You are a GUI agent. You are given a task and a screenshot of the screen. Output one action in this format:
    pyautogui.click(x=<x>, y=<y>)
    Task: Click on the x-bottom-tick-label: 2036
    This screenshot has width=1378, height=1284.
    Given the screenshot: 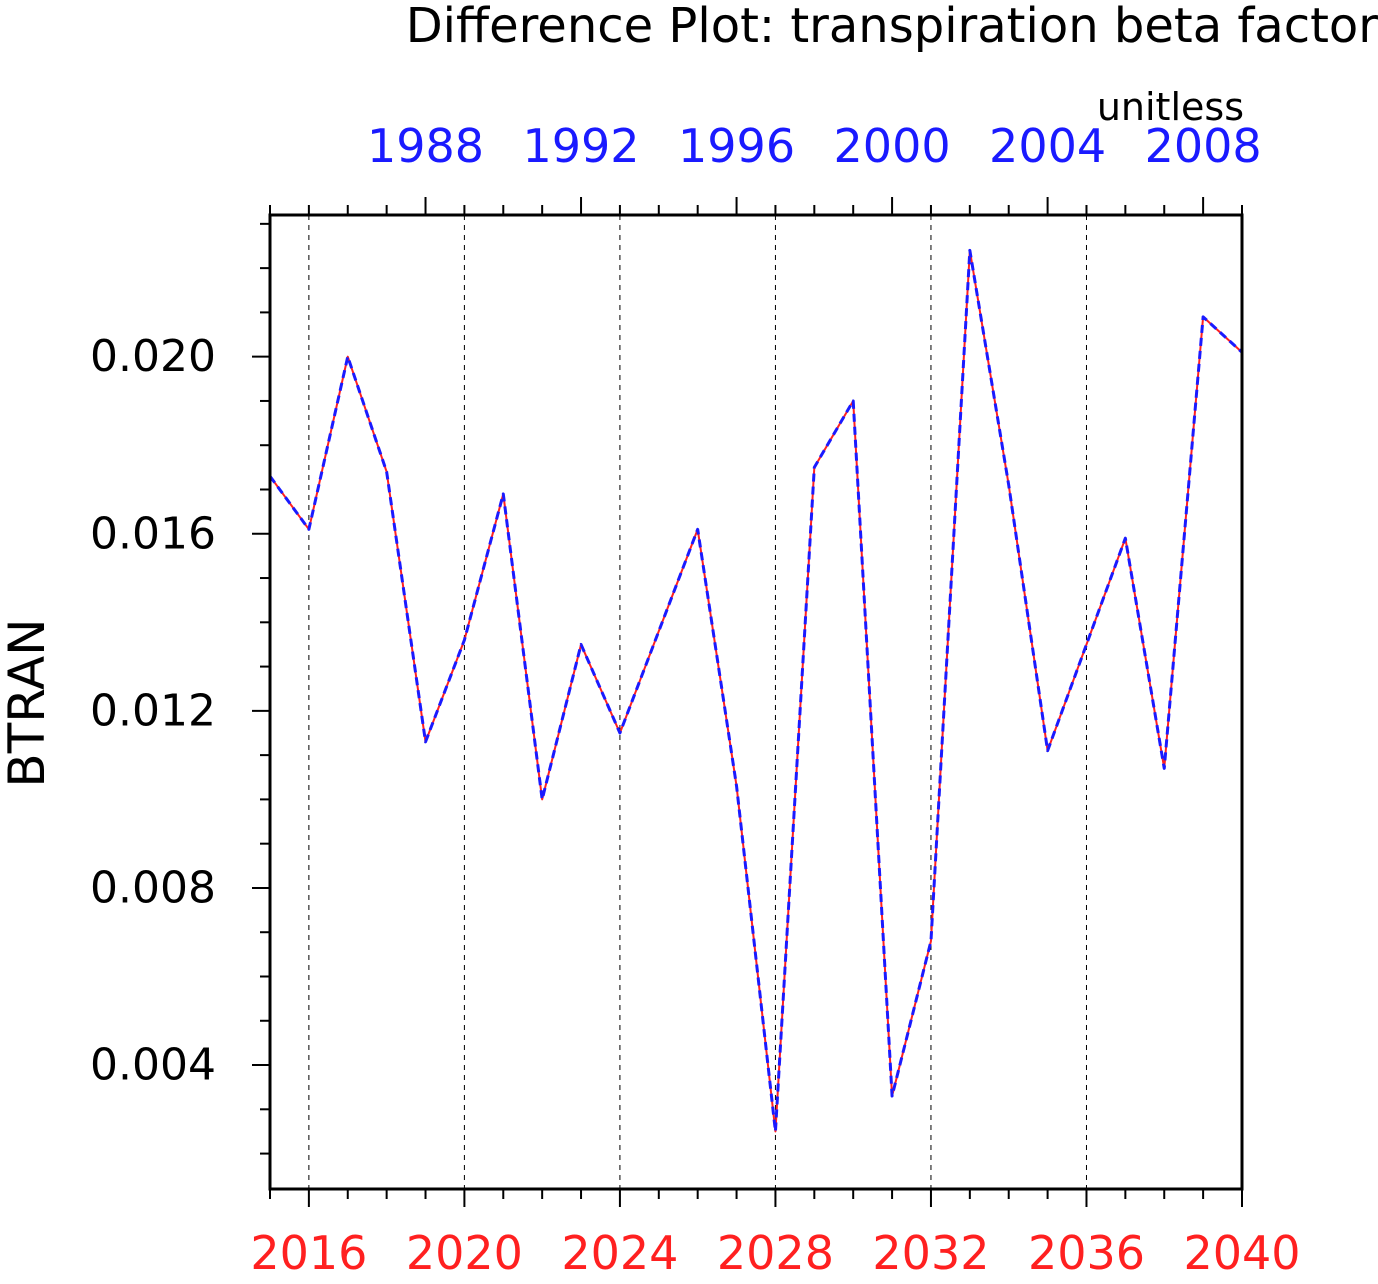 What is the action you would take?
    pyautogui.click(x=1086, y=1252)
    